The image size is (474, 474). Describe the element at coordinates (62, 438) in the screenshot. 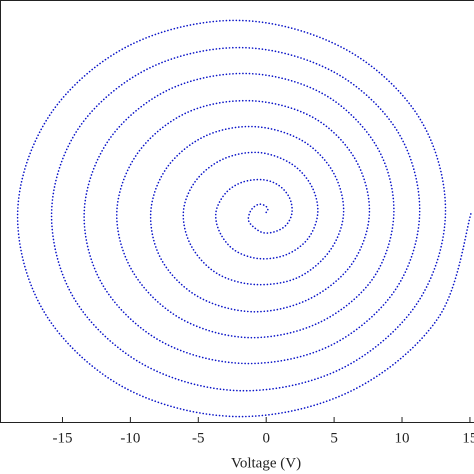

I see `x-tick-label: -15` at that location.